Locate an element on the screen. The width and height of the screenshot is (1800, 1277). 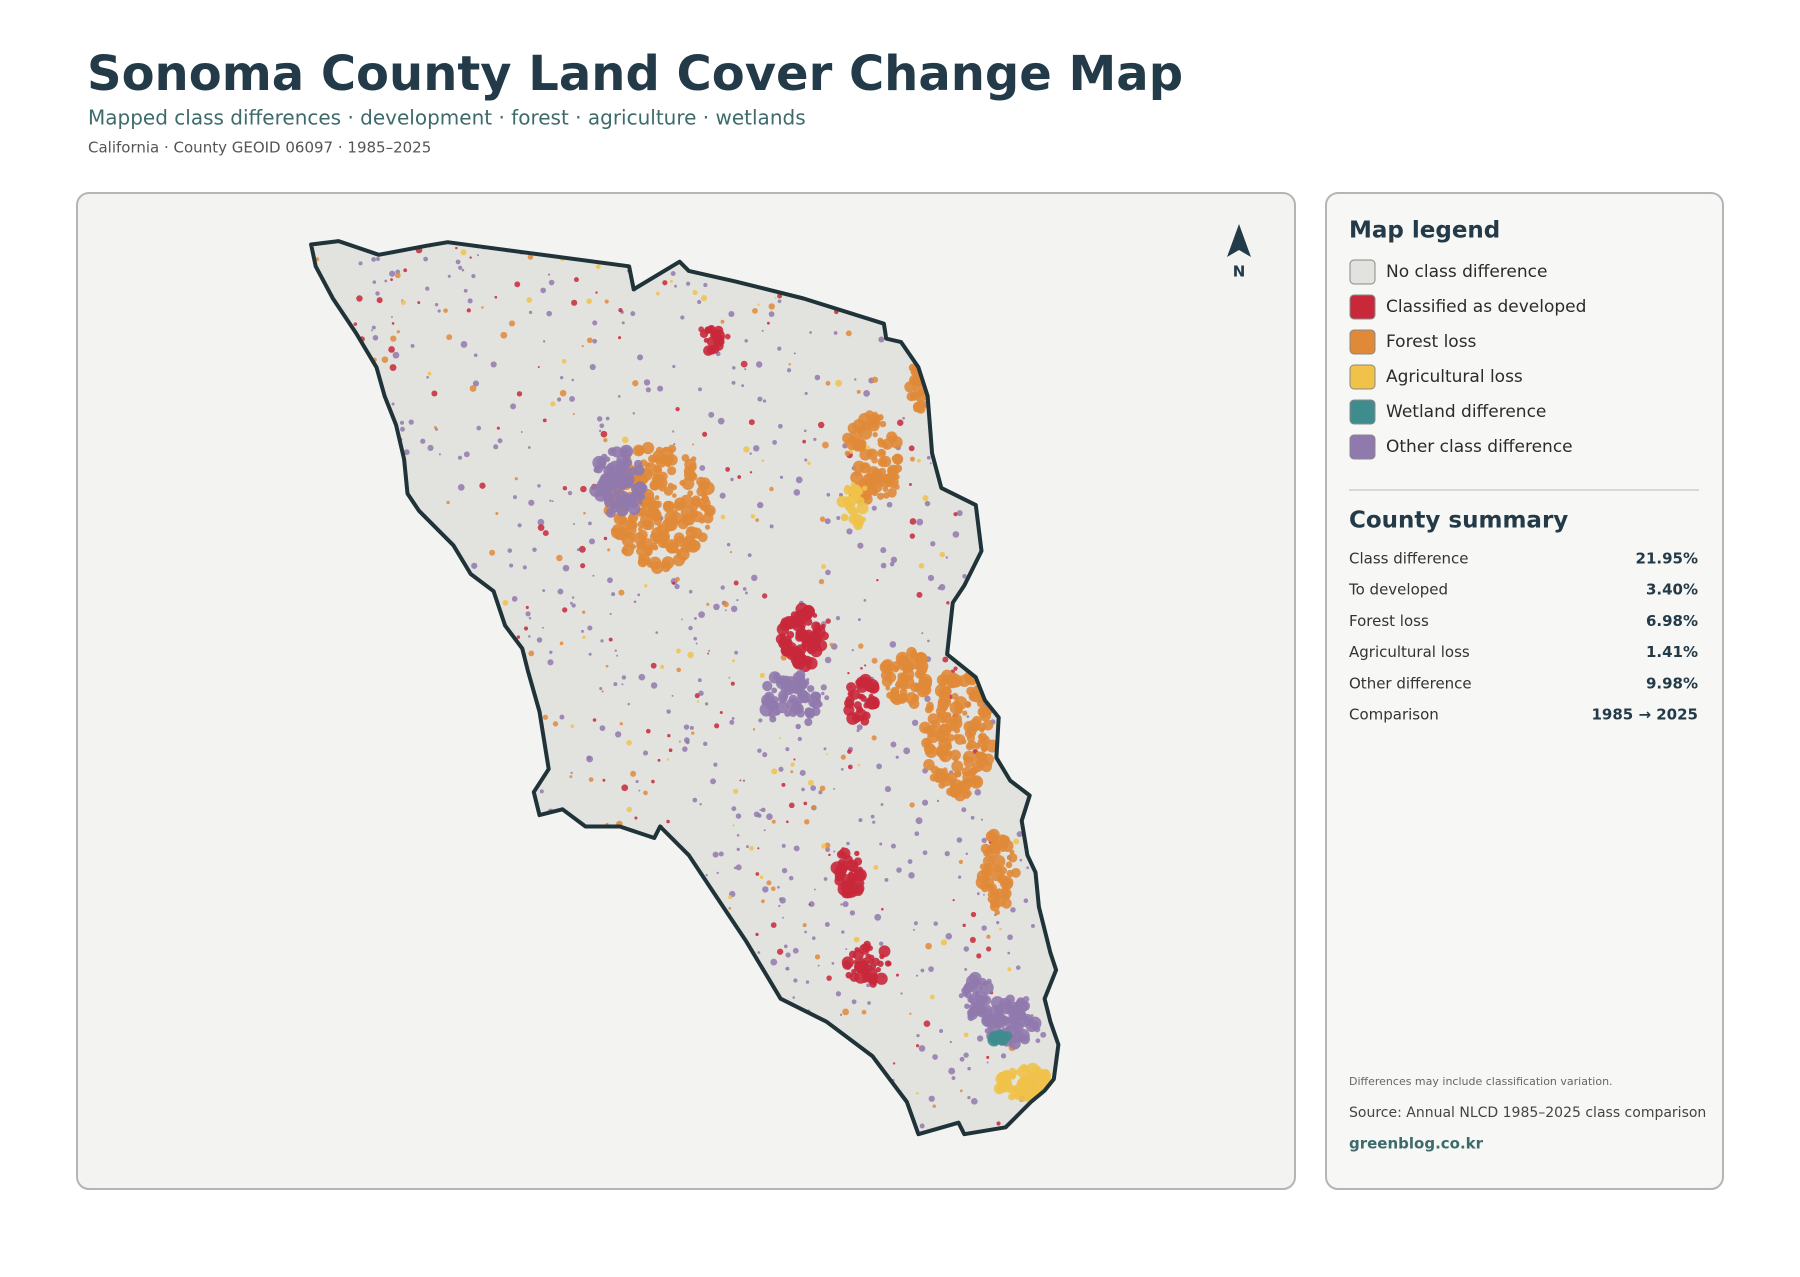
title: Sonoma County Land Cover Change Map is located at coordinates (635, 74).